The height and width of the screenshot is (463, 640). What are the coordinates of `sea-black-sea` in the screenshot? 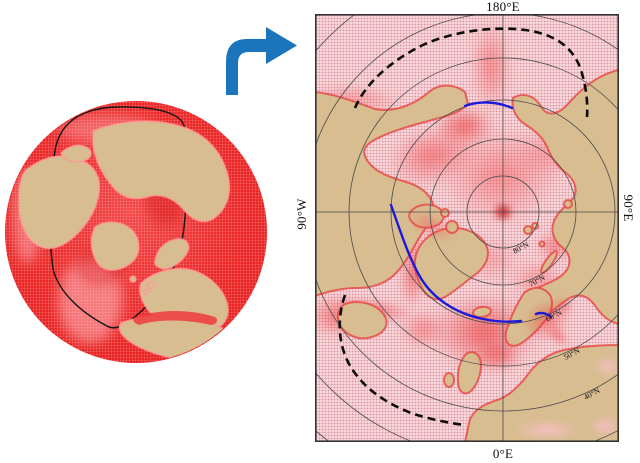 It's located at (606, 366).